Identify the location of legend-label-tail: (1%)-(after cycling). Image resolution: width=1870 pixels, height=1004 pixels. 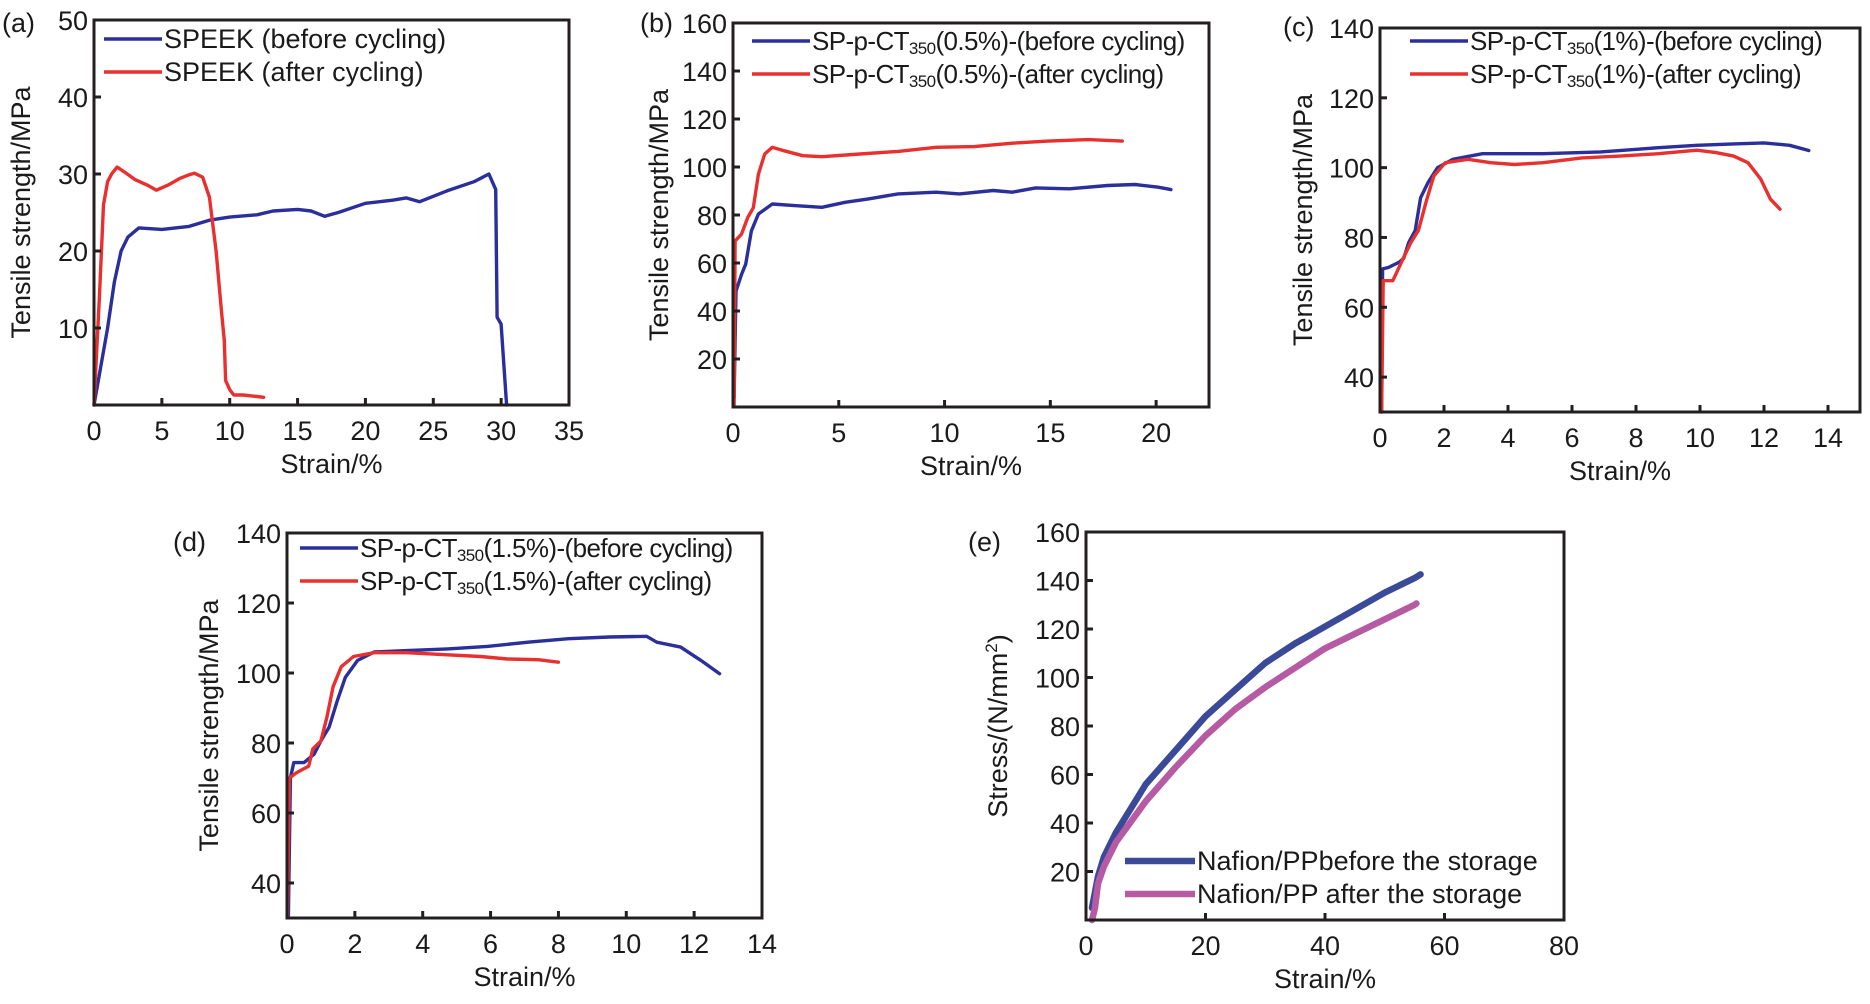
(1698, 74).